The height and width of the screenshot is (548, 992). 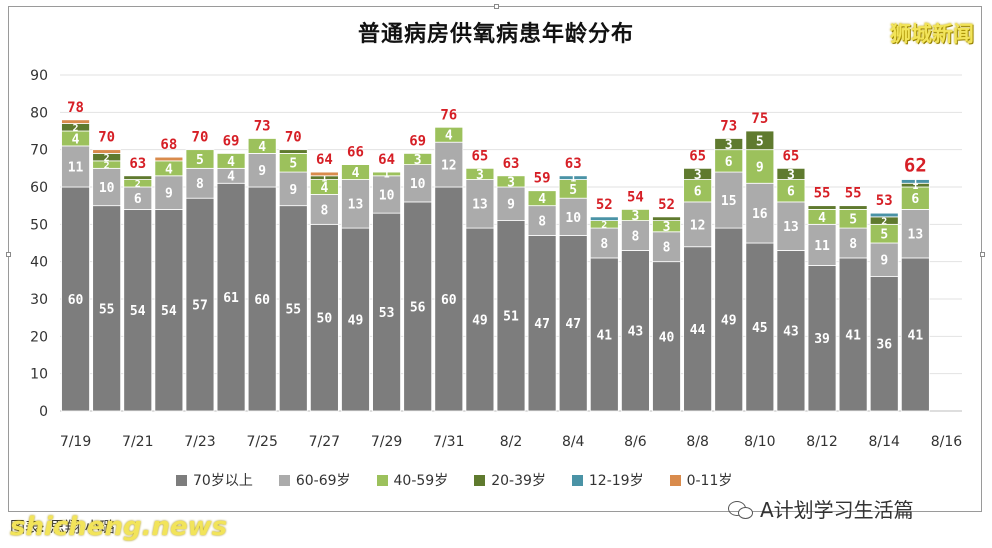 What do you see at coordinates (916, 335) in the screenshot?
I see `segment-label: 41` at bounding box center [916, 335].